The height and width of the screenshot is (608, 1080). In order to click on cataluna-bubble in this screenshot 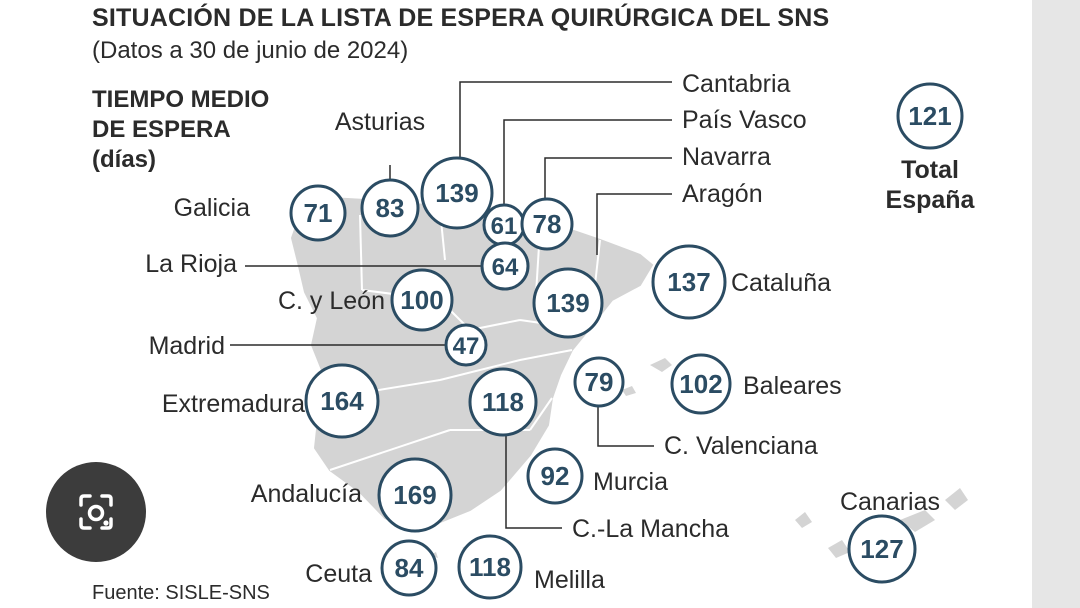, I will do `click(689, 282)`.